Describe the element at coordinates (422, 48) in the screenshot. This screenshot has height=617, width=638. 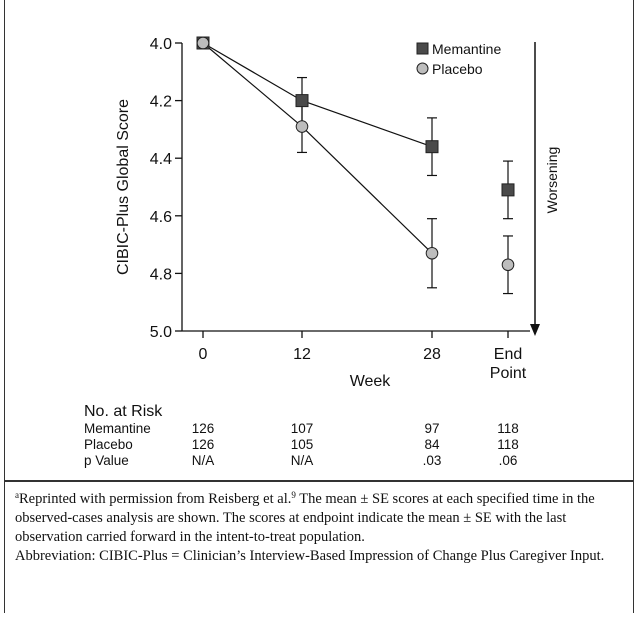
I see `legend-marker-memantine` at that location.